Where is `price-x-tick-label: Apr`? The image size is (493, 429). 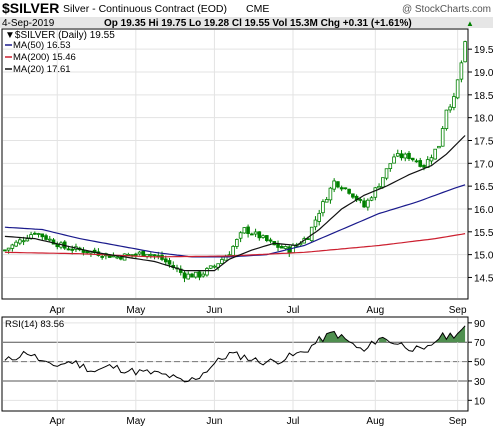
price-x-tick-label: Apr is located at coordinates (57, 310).